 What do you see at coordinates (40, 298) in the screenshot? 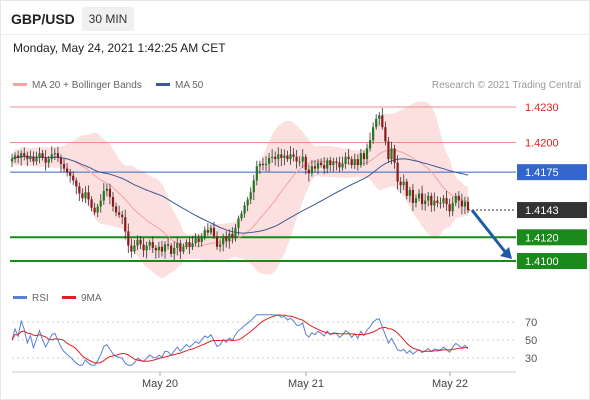
I see `legend-label-rsi: RSI` at bounding box center [40, 298].